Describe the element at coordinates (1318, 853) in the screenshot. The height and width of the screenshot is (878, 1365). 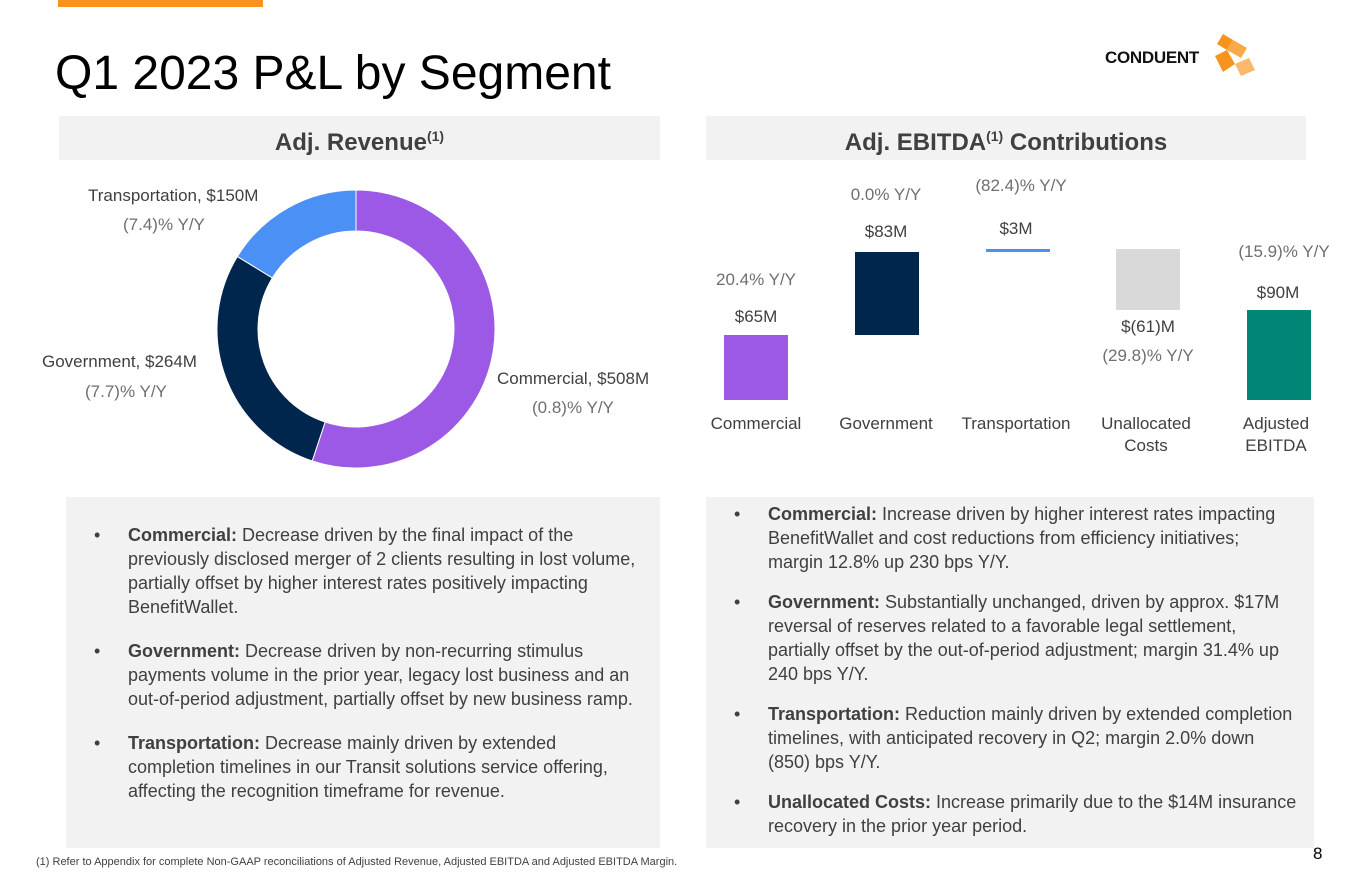
I see `page-number: 8` at that location.